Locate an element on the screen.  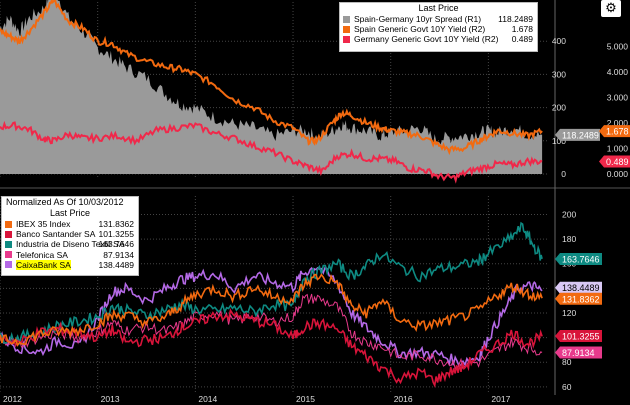
r1-tick-label: 300 is located at coordinates (559, 74).